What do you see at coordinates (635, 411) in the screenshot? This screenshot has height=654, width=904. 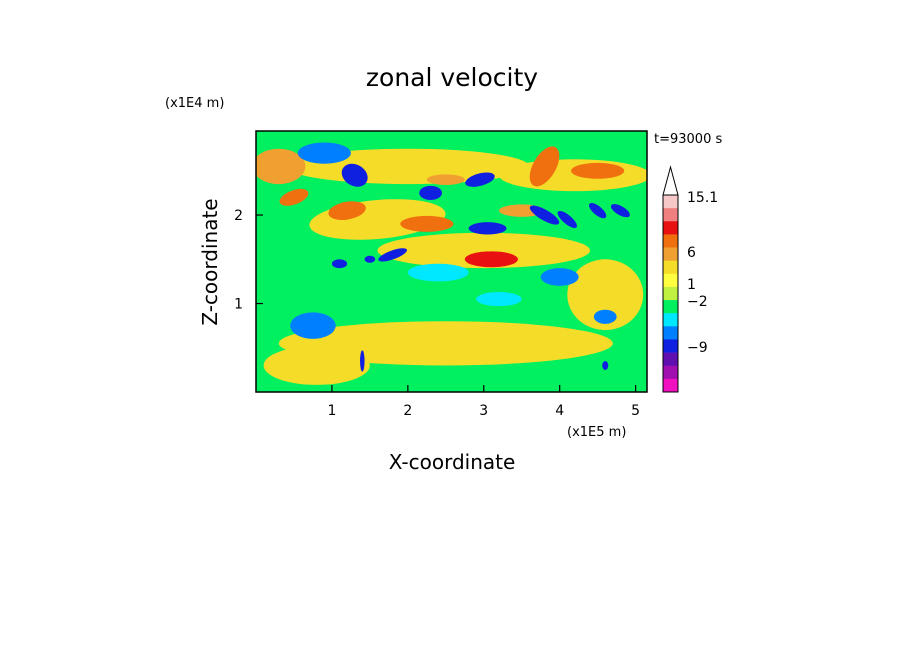 I see `x-tick-label-4: 5` at bounding box center [635, 411].